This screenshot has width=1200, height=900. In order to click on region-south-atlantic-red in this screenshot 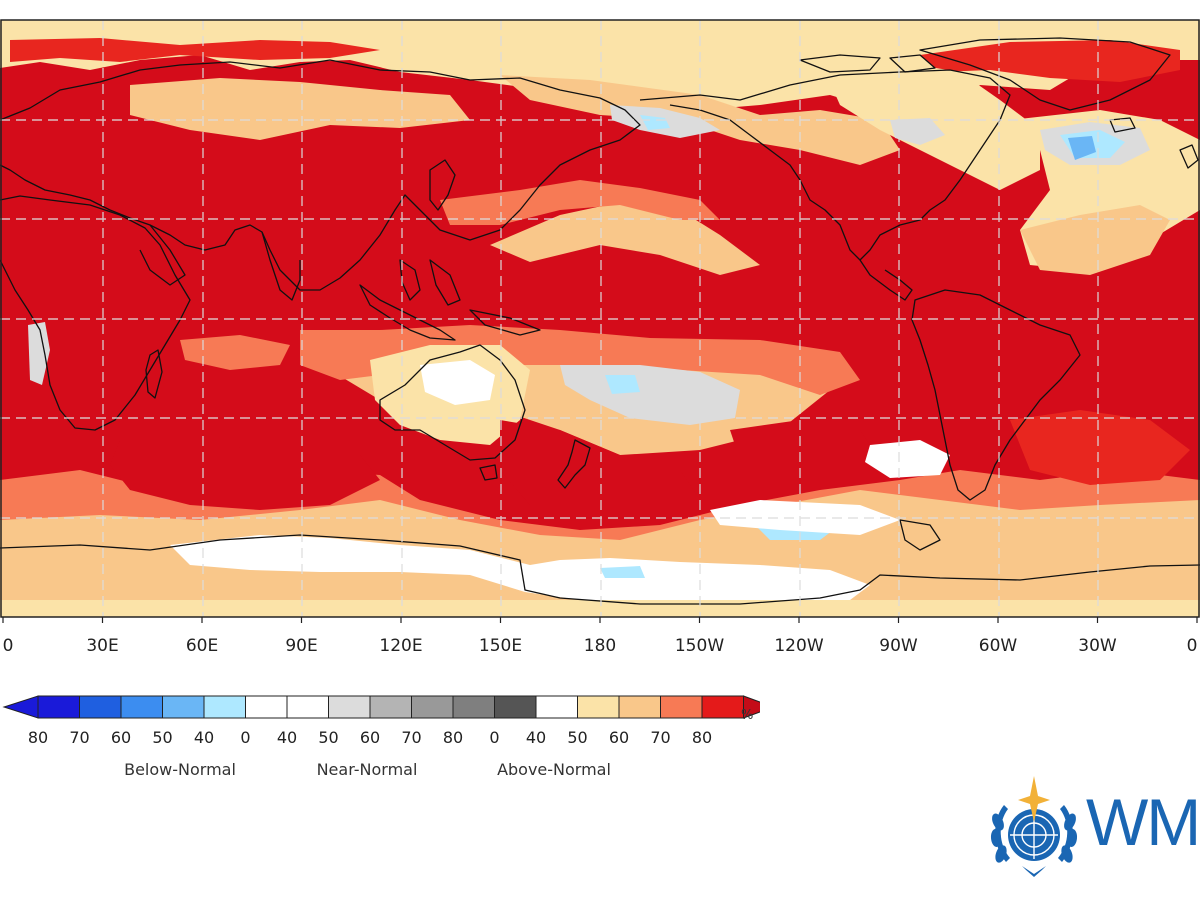, I will do `click(1100, 447)`.